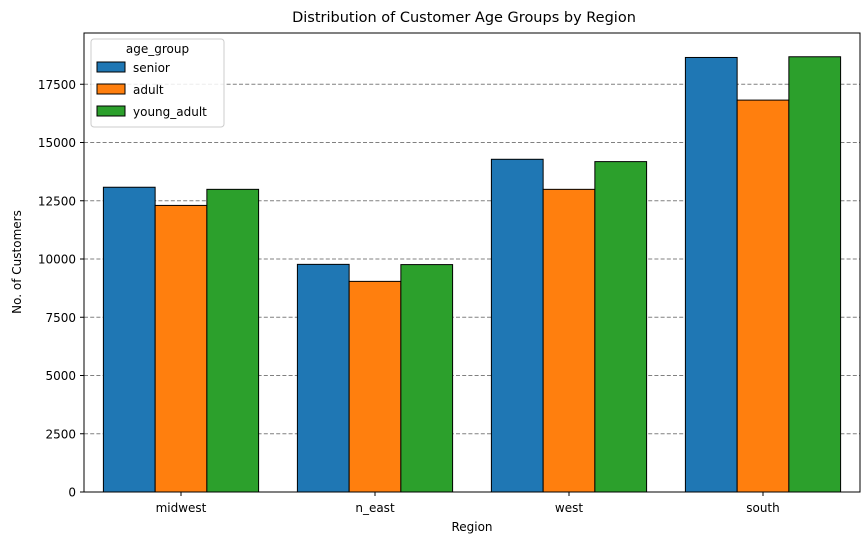 The image size is (868, 545). Describe the element at coordinates (815, 274) in the screenshot. I see `bar-young_adult-south` at that location.